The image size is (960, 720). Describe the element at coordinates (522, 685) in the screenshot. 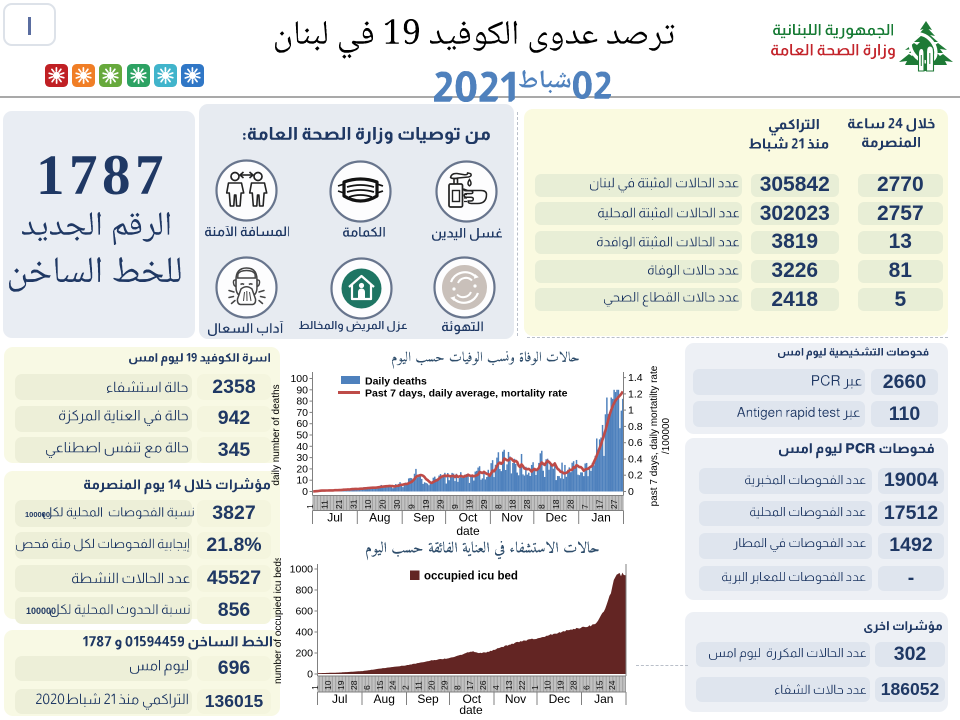

I see `svg-text: 22` at that location.